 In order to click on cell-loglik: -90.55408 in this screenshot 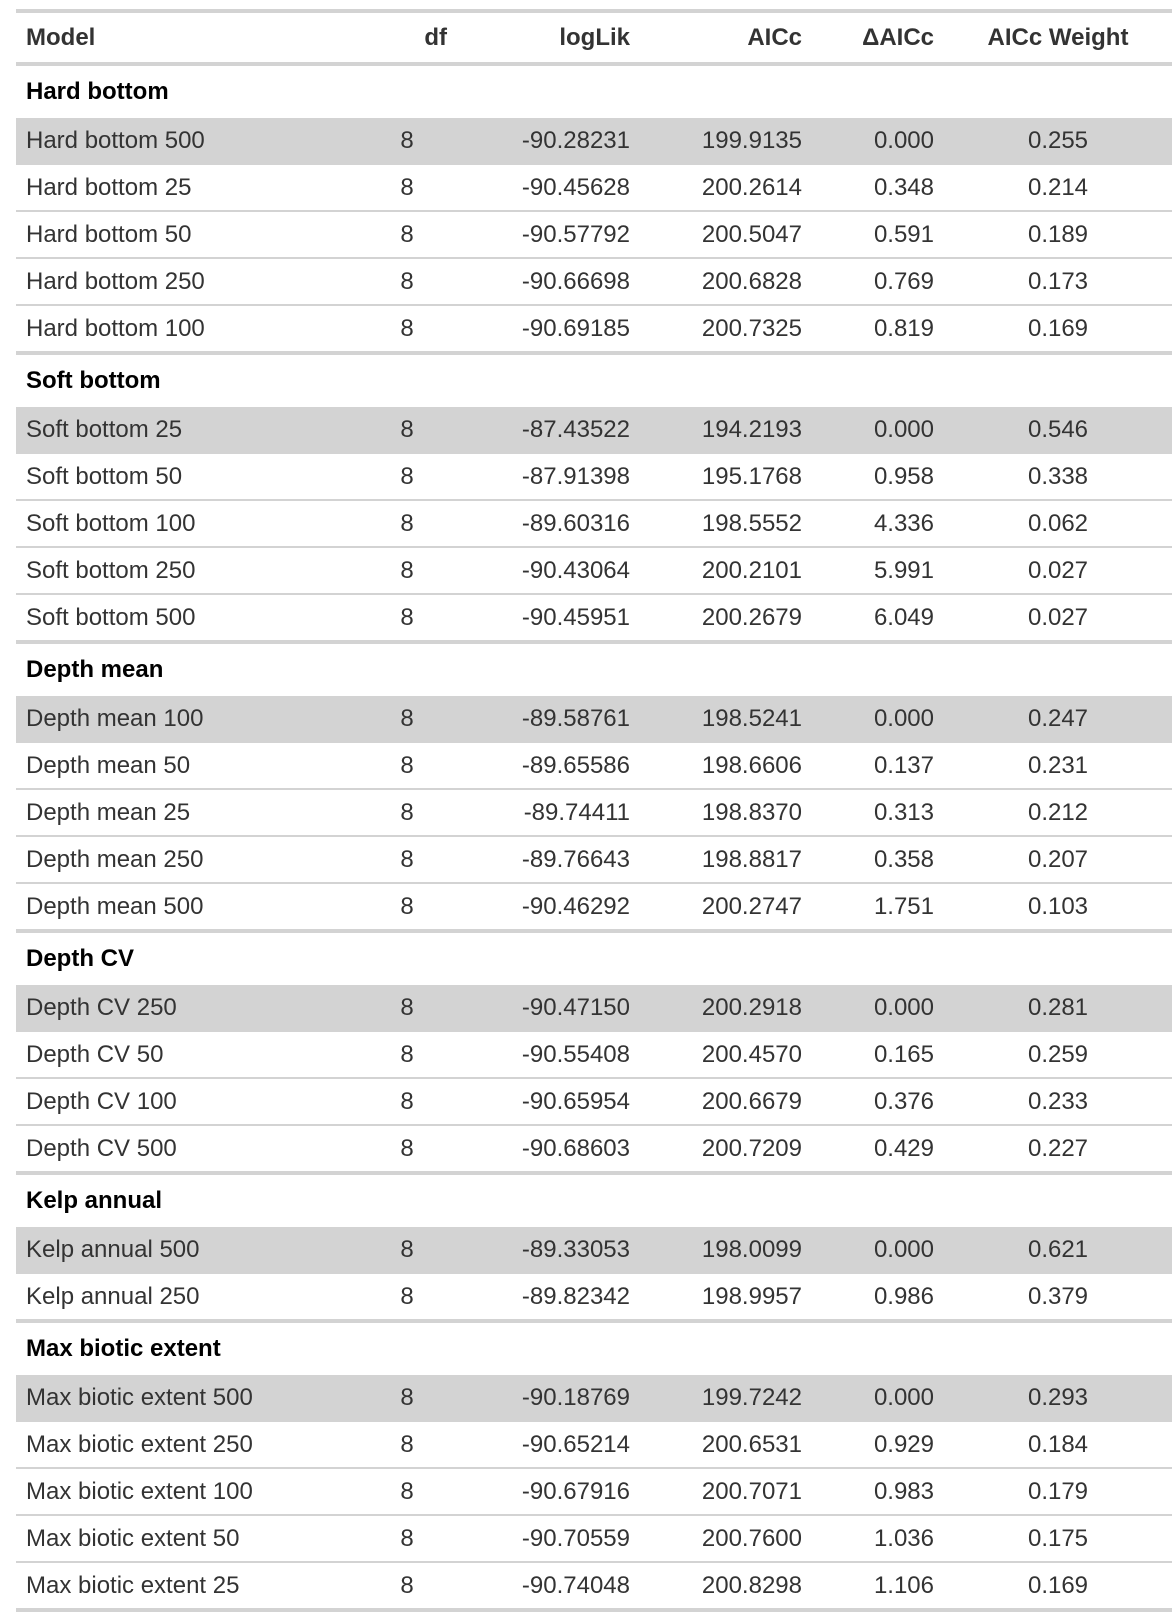, I will do `click(548, 1054)`.